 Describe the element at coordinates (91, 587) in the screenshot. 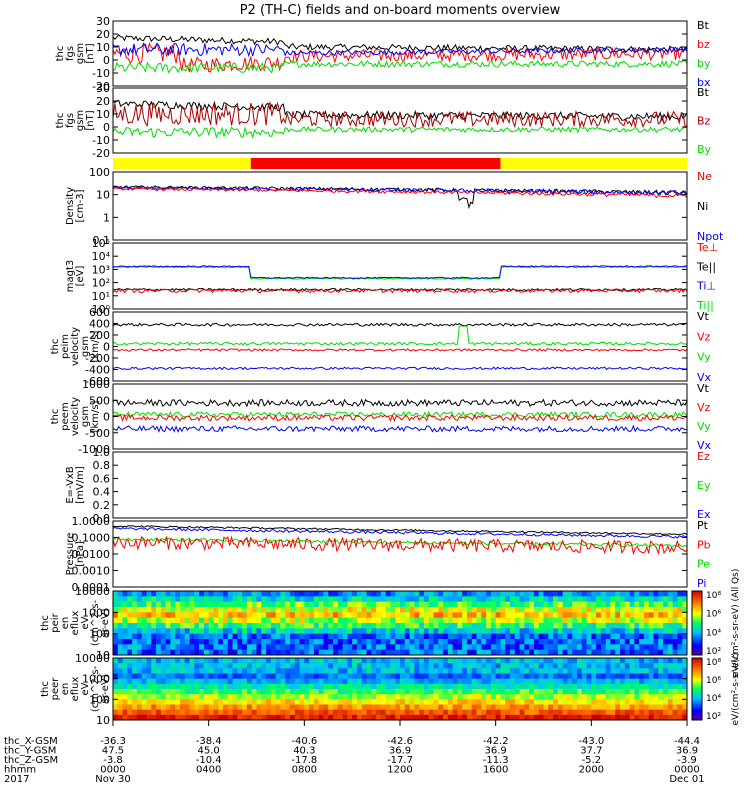

I see `y-tick-label: 0.0001` at that location.